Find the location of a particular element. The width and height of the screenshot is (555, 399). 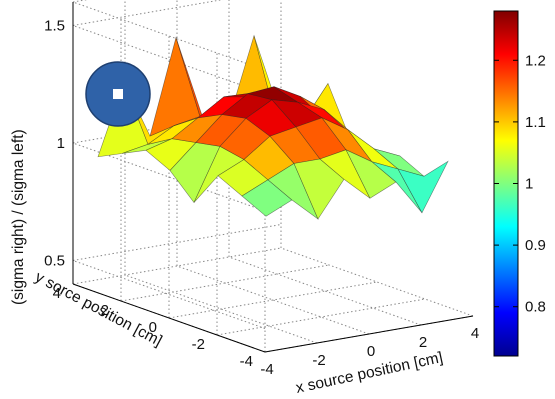

z-axis-label: (sigma right) / (sigma left) is located at coordinates (18, 217).